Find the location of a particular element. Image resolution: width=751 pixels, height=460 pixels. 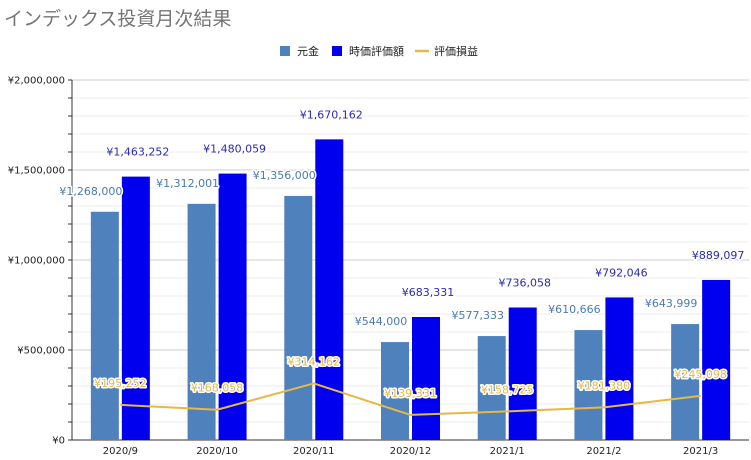

data-label: ¥168,058 is located at coordinates (217, 388).